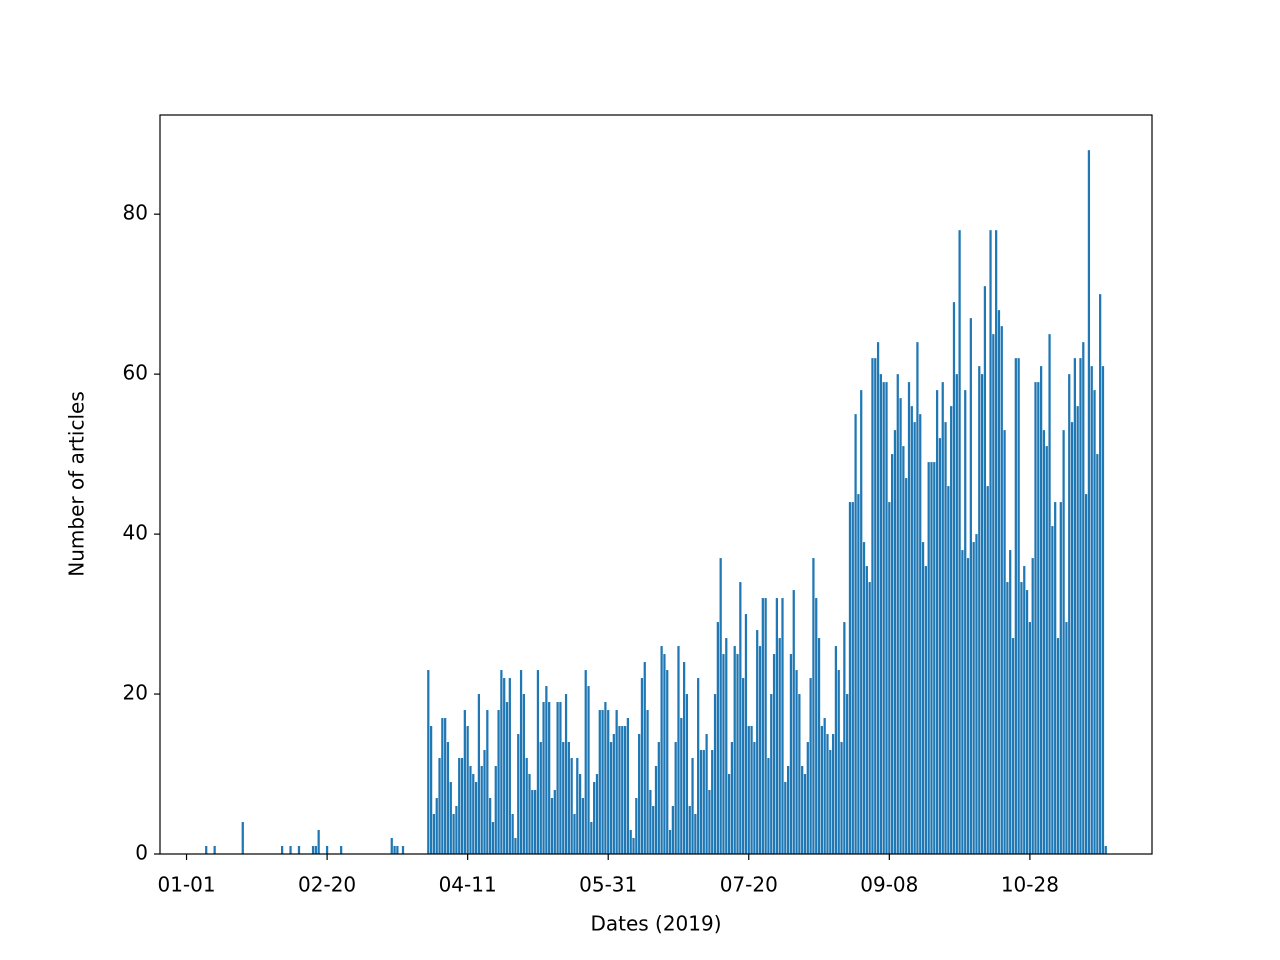 Image resolution: width=1280 pixels, height=960 pixels. I want to click on x-tick-label: 02-20, so click(327, 885).